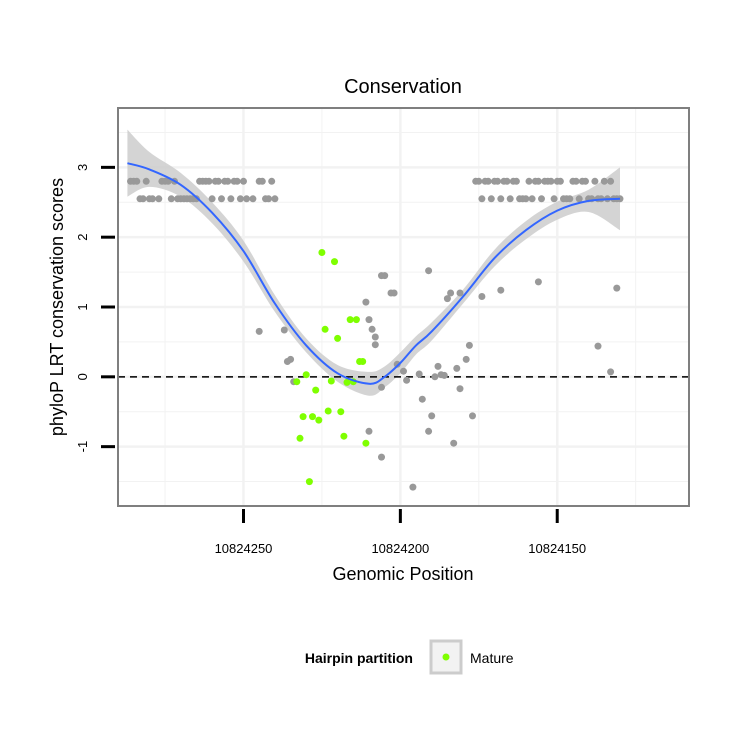  What do you see at coordinates (403, 87) in the screenshot?
I see `chart-title: Conservation` at bounding box center [403, 87].